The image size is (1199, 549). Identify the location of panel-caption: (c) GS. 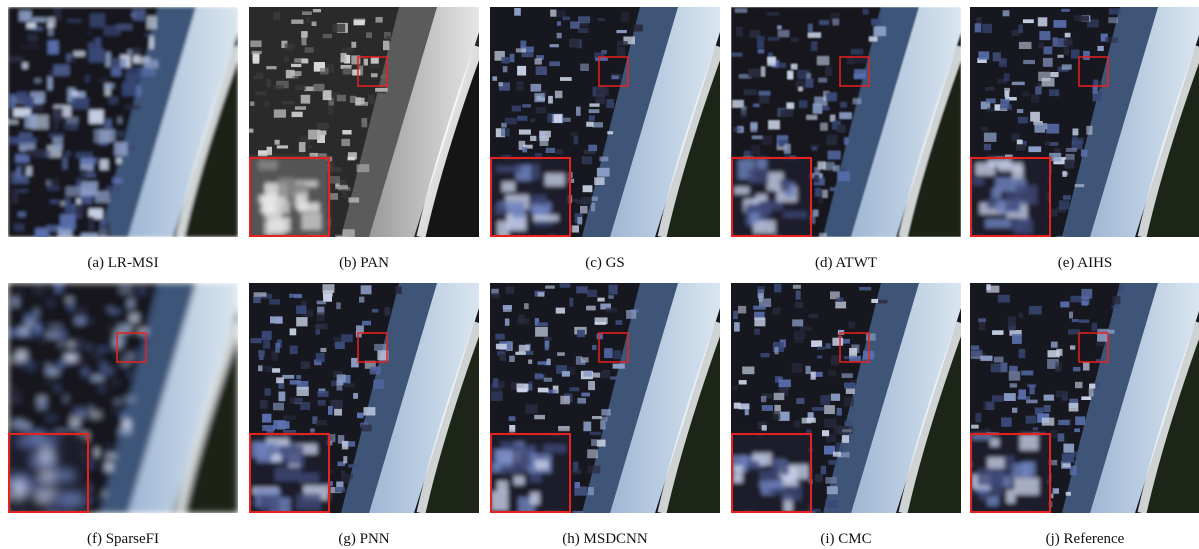
(605, 263).